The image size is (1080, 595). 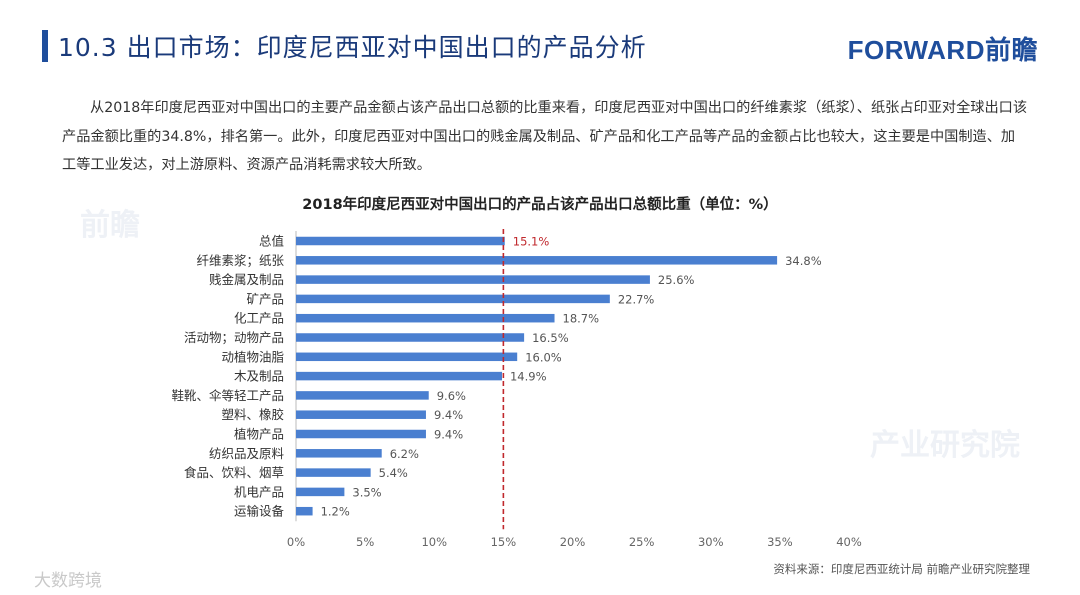 I want to click on x-tick-label-3: 15%, so click(x=504, y=542).